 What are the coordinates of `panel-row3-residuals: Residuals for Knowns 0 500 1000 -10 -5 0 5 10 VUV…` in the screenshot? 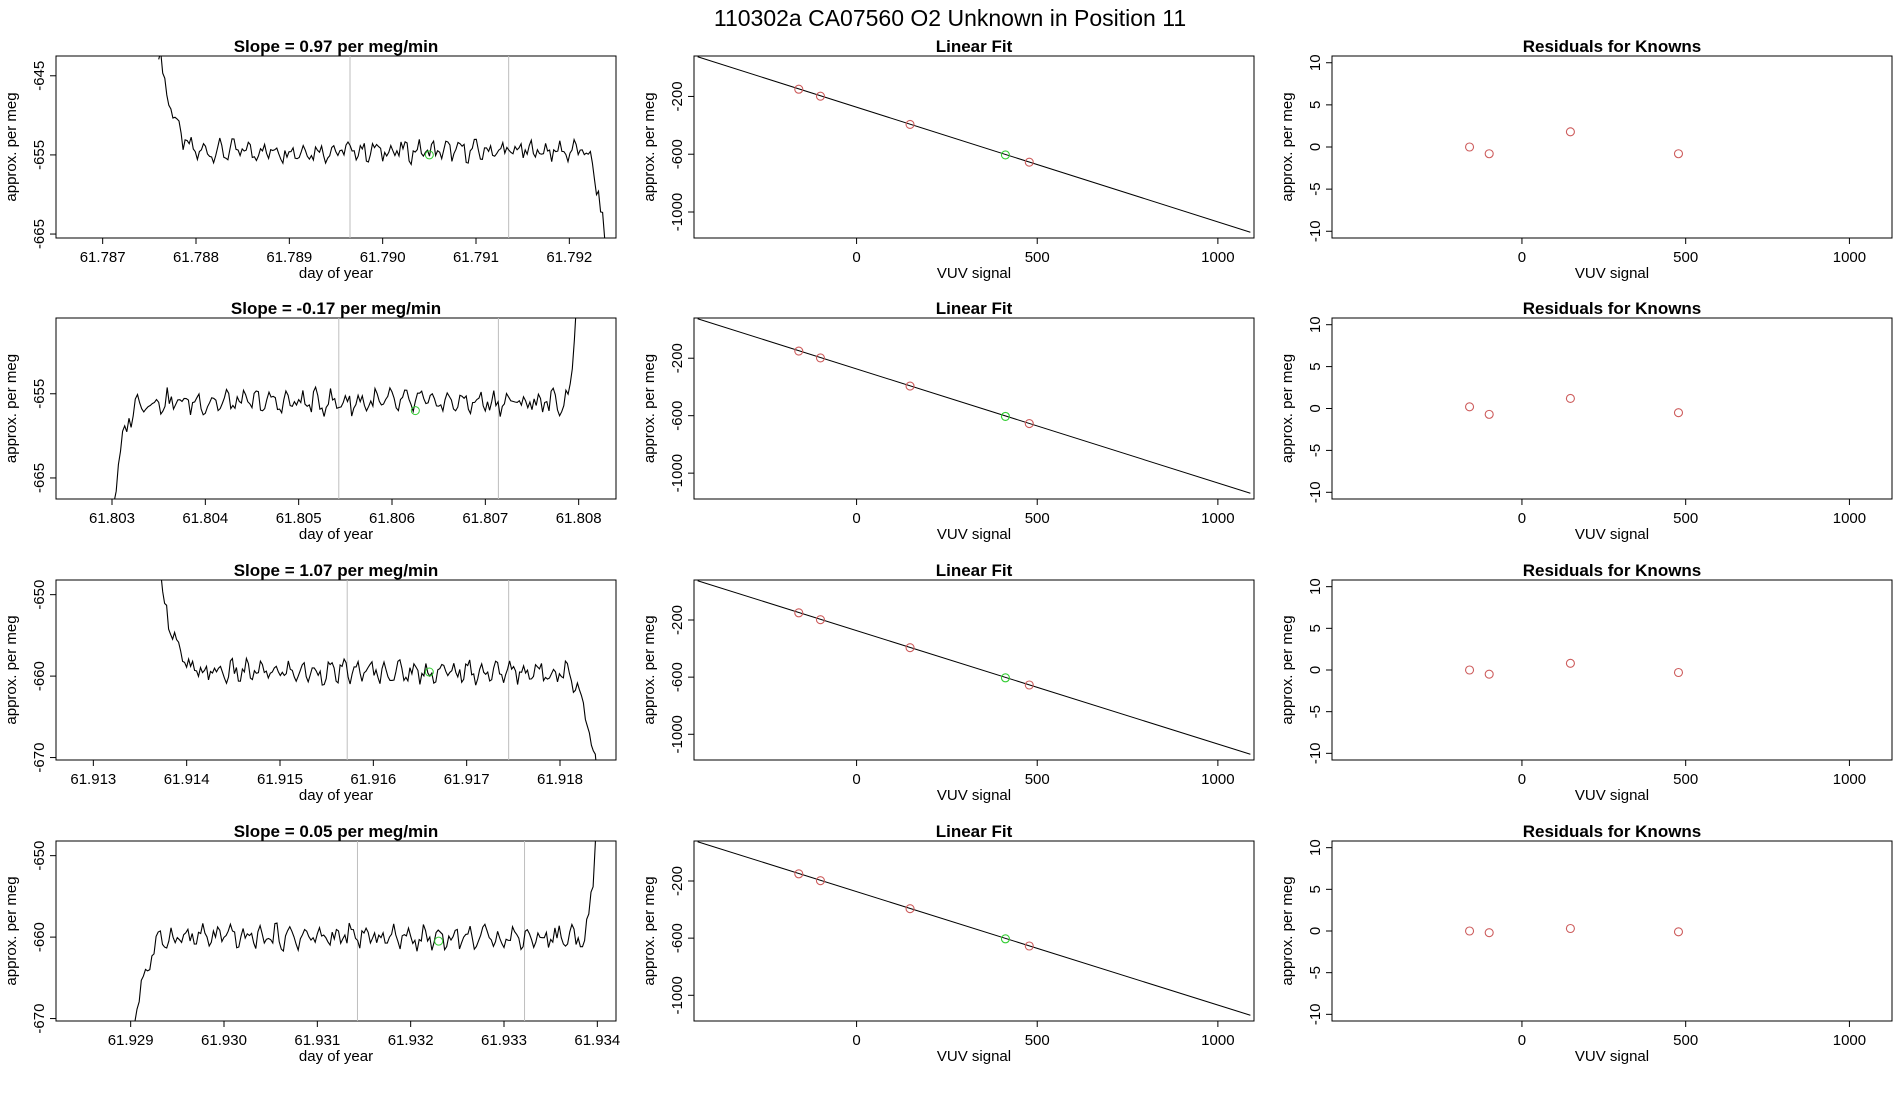 It's located at (1586, 682).